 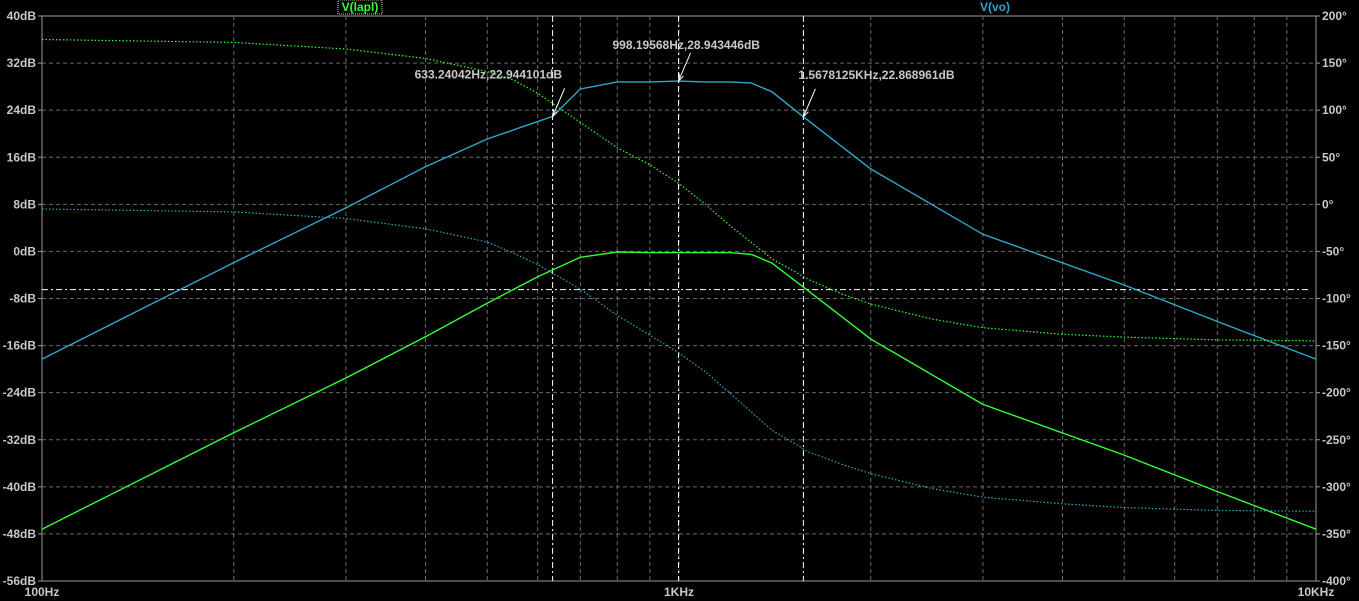 I want to click on x-tick-label: 1KHz, so click(x=679, y=592).